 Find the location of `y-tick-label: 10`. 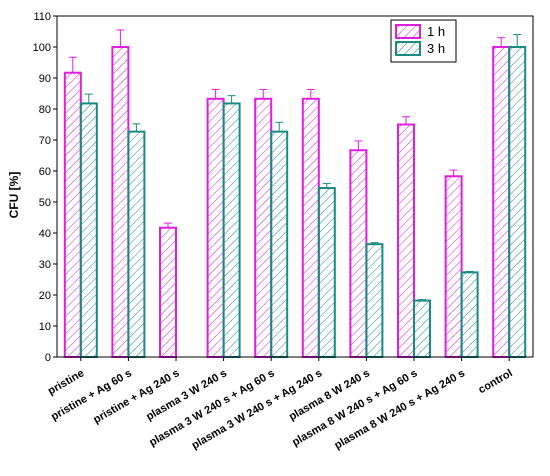

y-tick-label: 10 is located at coordinates (45, 327).